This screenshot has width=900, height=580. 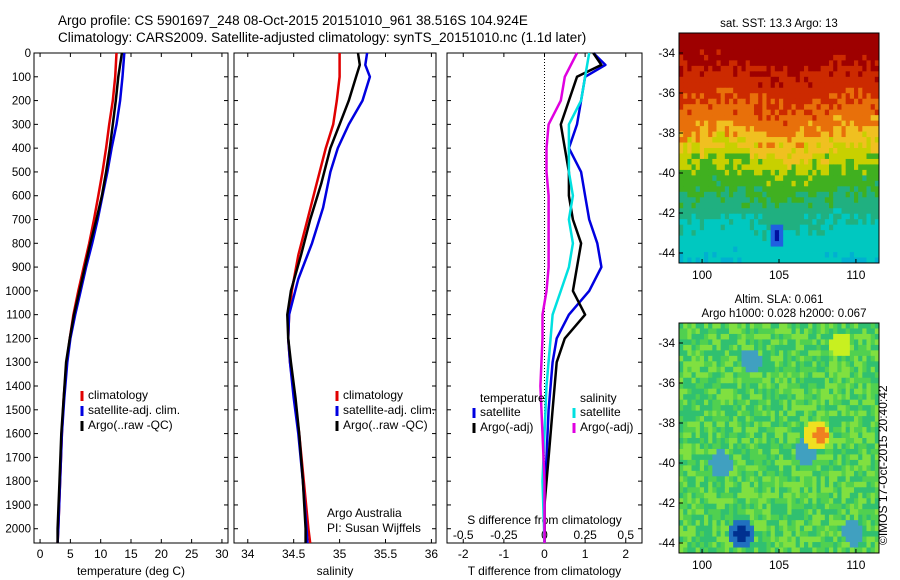 What do you see at coordinates (666, 344) in the screenshot?
I see `sla-map-ytick-label: -34` at bounding box center [666, 344].